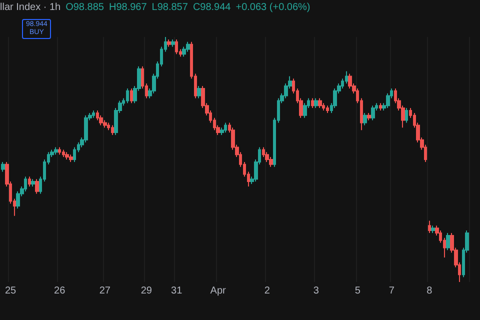  I want to click on x-tick-label: 8, so click(429, 291).